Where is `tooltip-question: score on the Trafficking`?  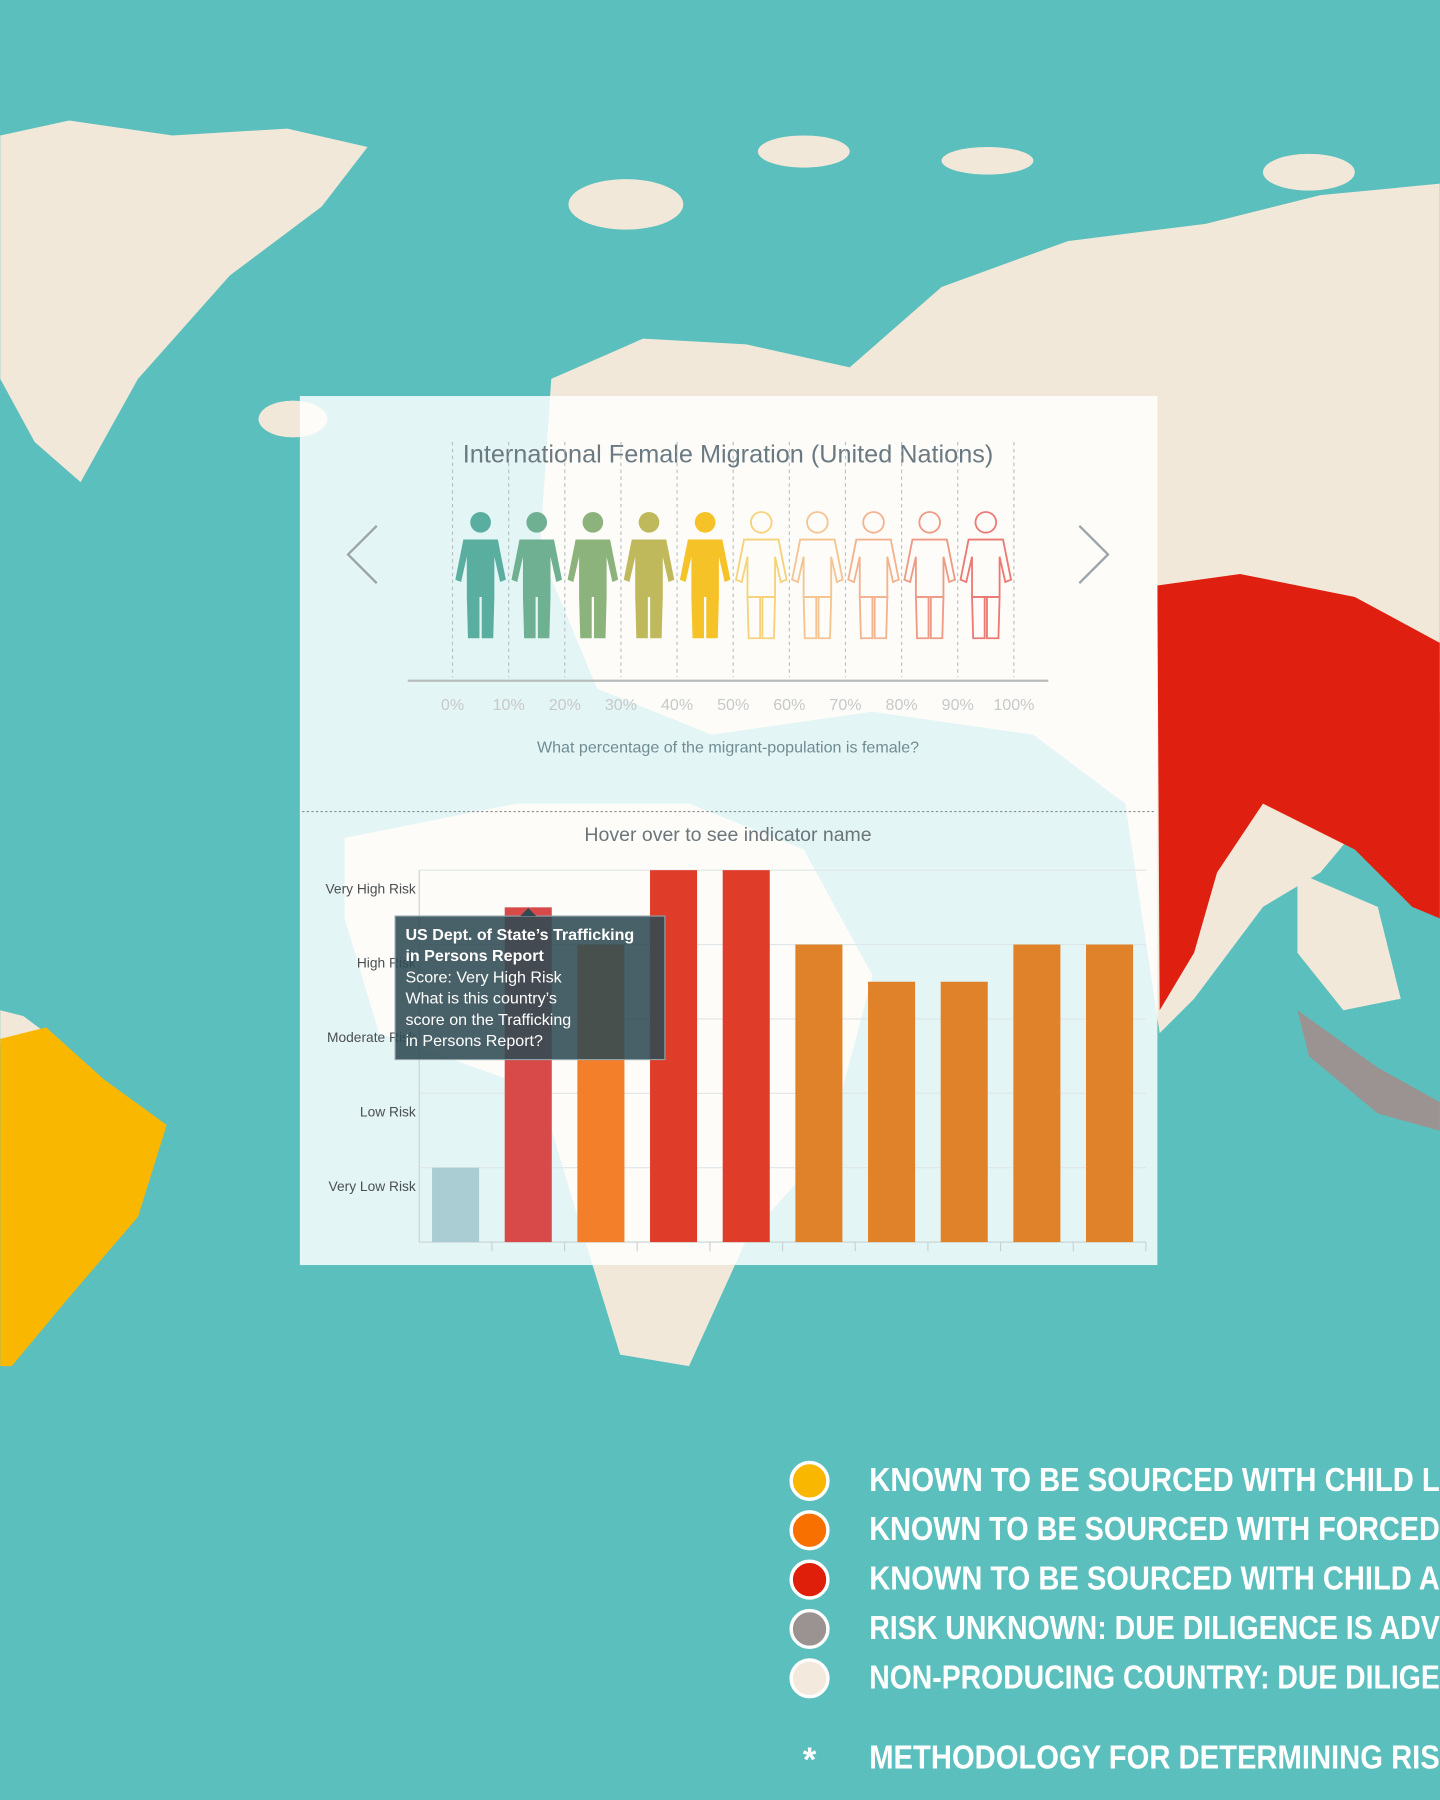
tooltip-question: score on the Trafficking is located at coordinates (488, 1020).